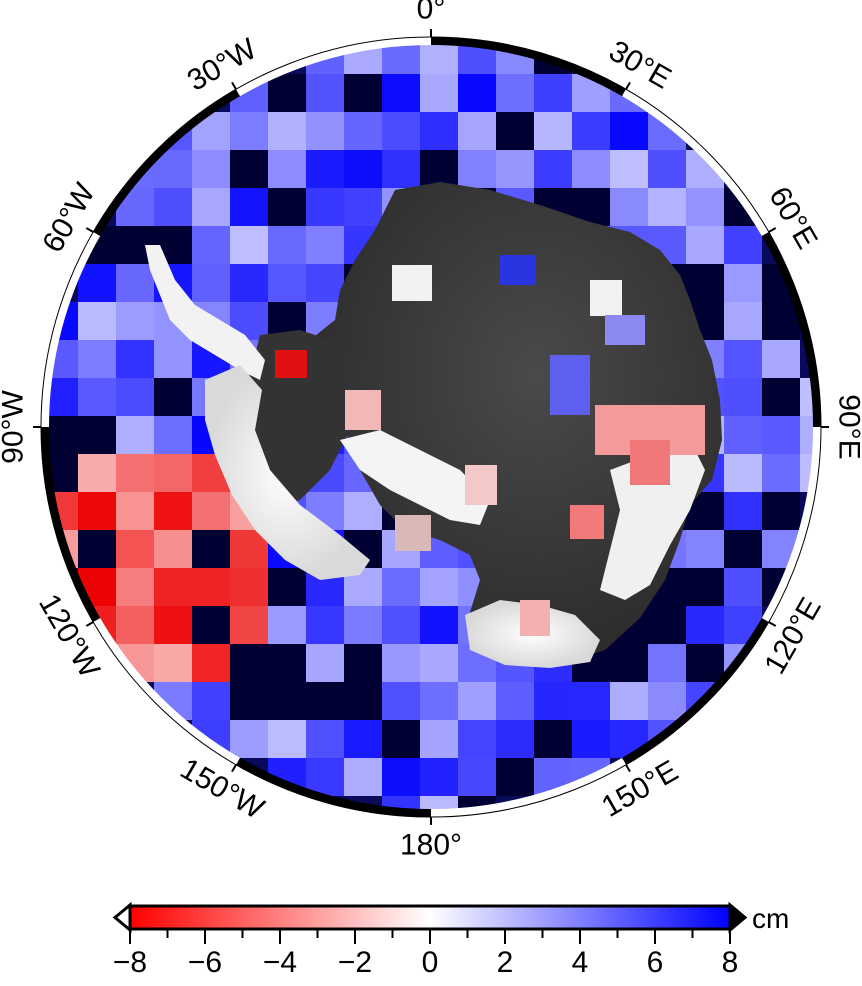  Describe the element at coordinates (431, 13) in the screenshot. I see `longitude-label: 0°` at that location.